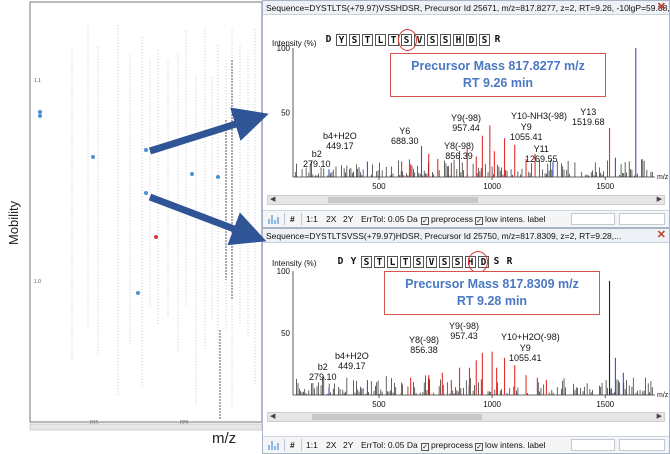 The width and height of the screenshot is (670, 454). I want to click on sequence-residue: V, so click(431, 262).